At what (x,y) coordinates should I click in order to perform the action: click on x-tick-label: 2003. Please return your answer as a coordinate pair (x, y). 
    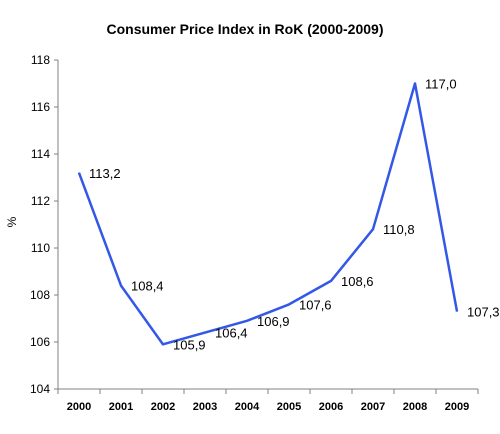
    Looking at the image, I should click on (205, 407).